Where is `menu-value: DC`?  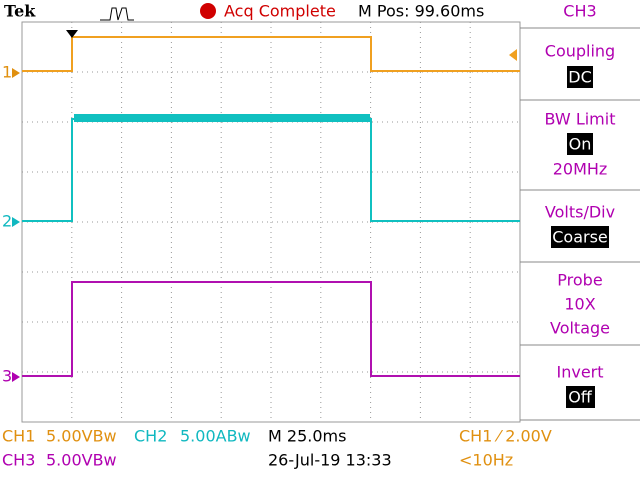 menu-value: DC is located at coordinates (580, 77).